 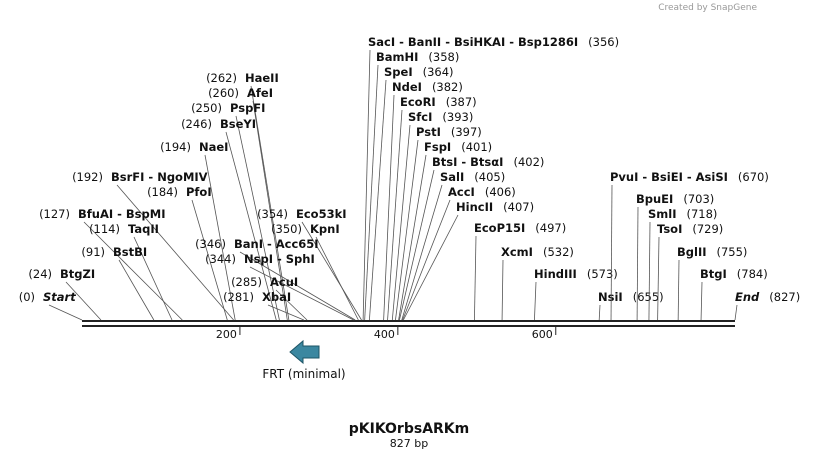 I want to click on site-position: (364), so click(x=438, y=72).